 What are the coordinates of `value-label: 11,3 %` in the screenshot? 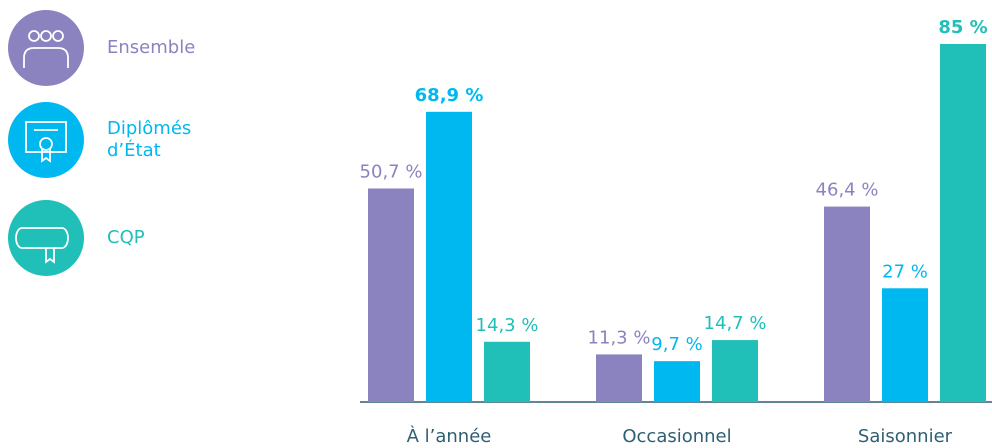 It's located at (619, 337).